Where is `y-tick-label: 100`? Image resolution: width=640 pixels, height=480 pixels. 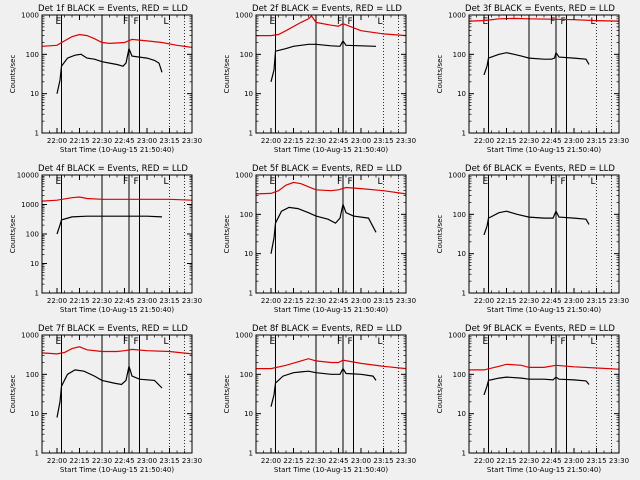 y-tick-label: 100 is located at coordinates (459, 55).